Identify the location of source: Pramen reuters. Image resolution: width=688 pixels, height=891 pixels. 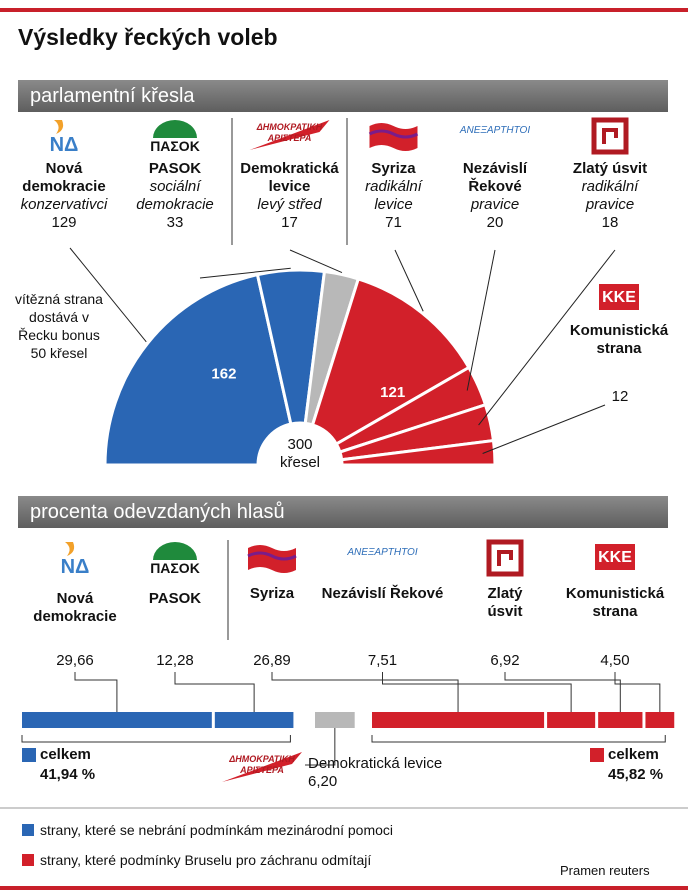
(605, 870).